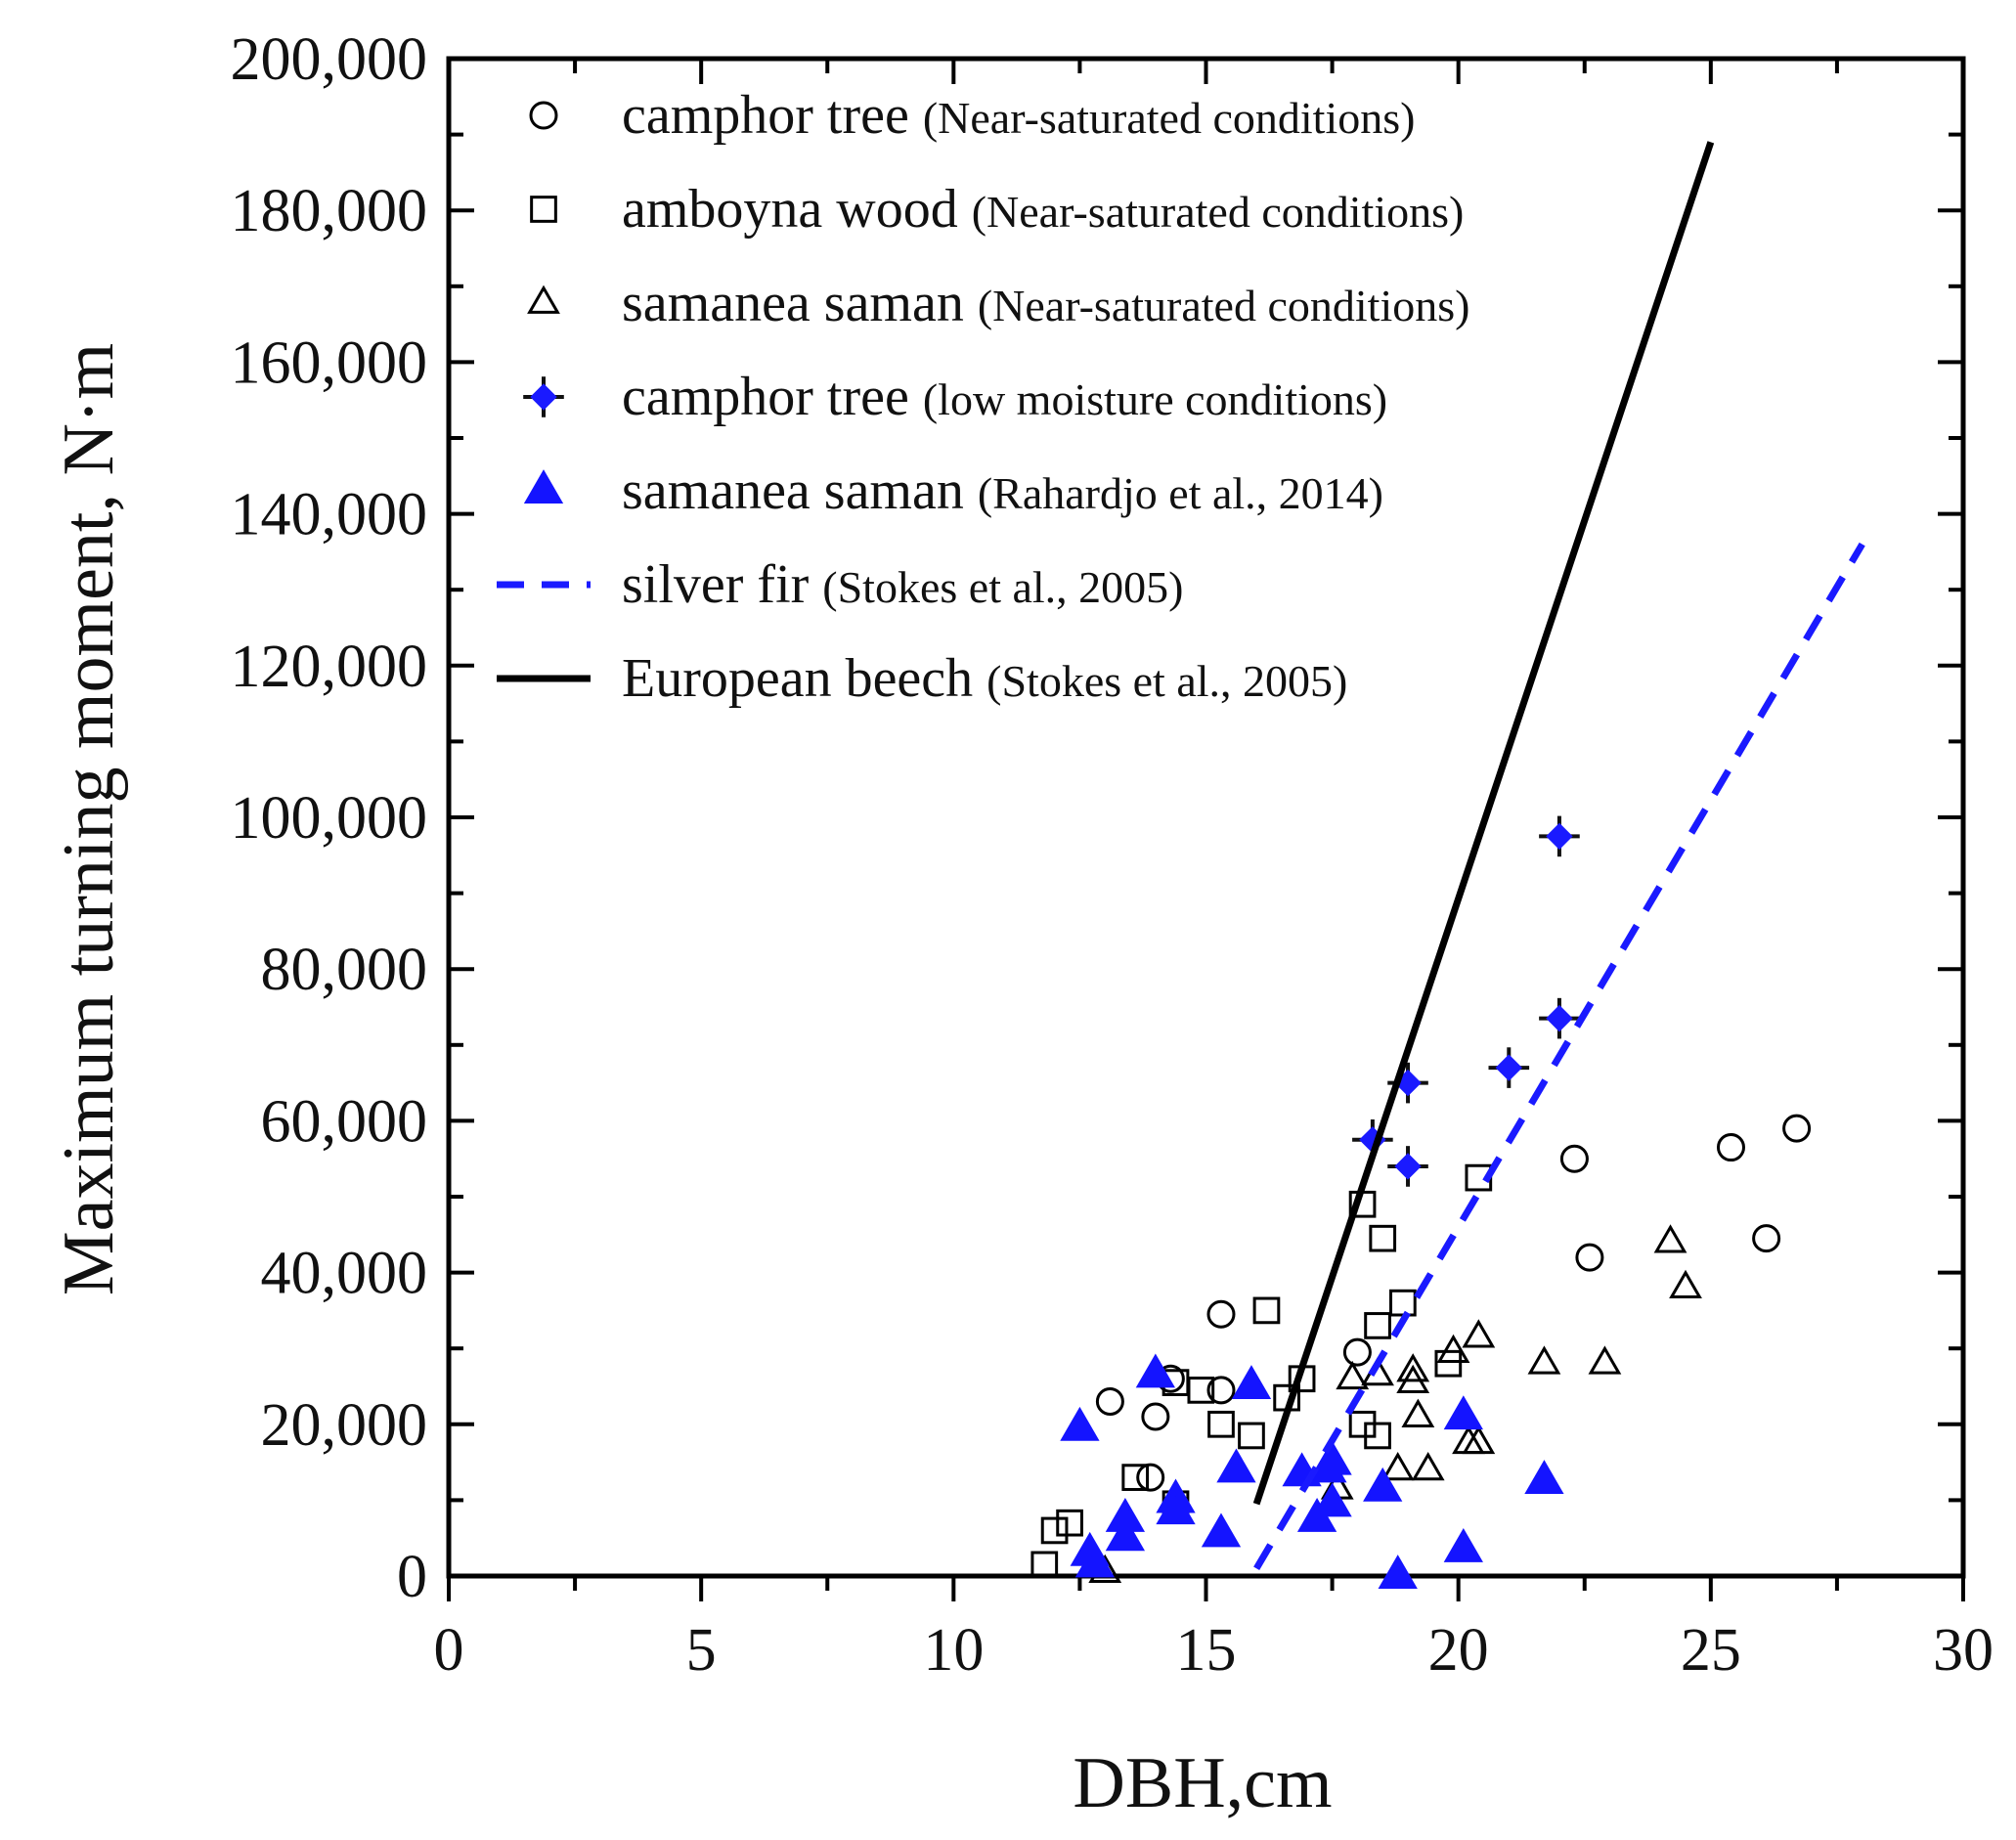  I want to click on legend-series-name: amboyna wood, so click(797, 209).